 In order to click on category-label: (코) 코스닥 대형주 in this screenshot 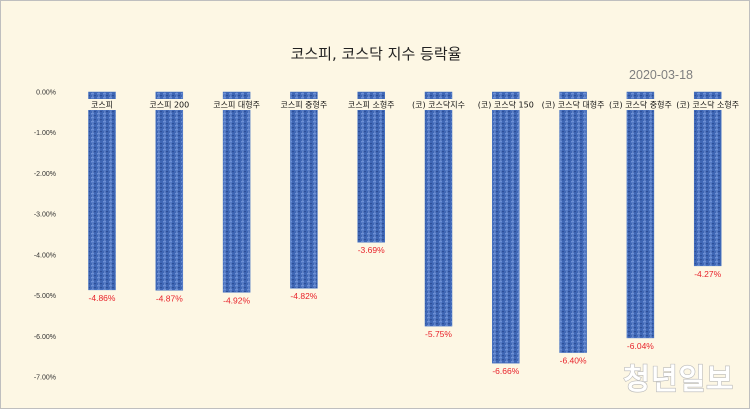, I will do `click(573, 105)`.